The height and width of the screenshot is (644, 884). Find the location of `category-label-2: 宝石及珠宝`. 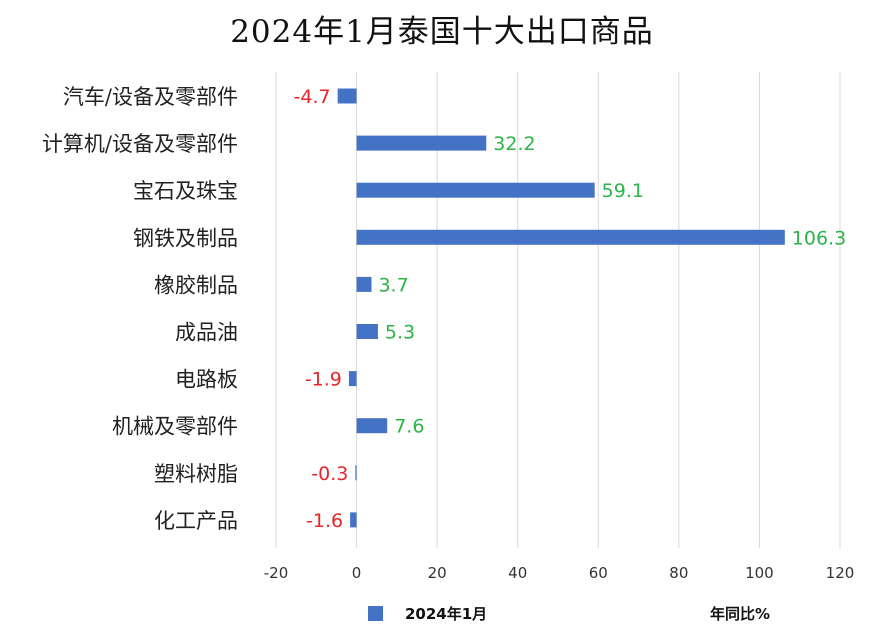

category-label-2: 宝石及珠宝 is located at coordinates (185, 191).